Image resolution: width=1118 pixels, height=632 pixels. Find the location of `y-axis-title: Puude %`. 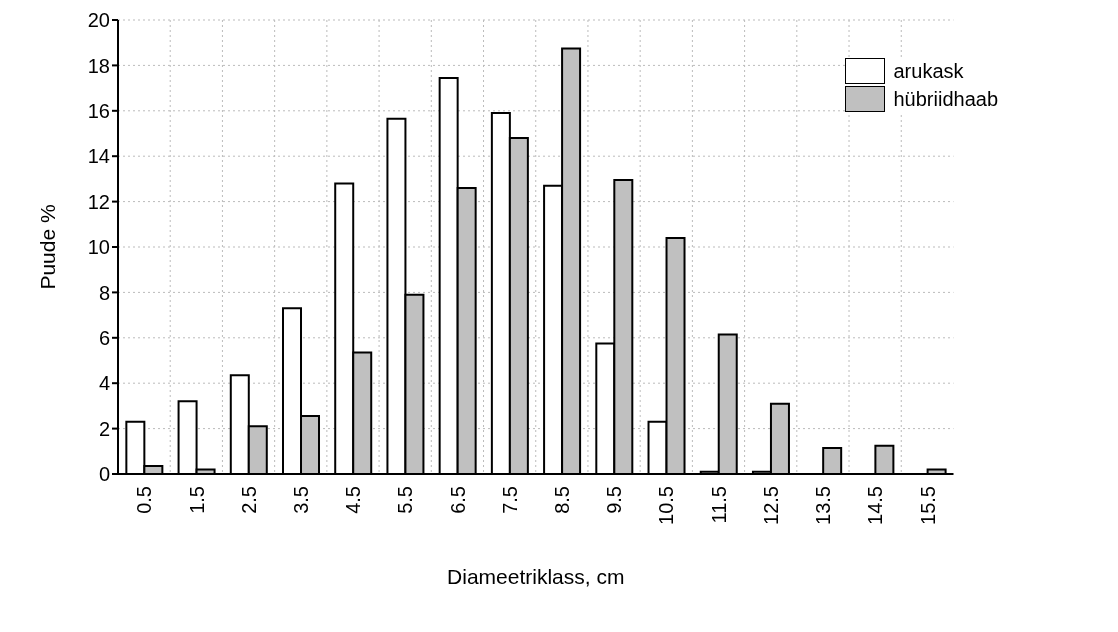

y-axis-title: Puude % is located at coordinates (48, 247).